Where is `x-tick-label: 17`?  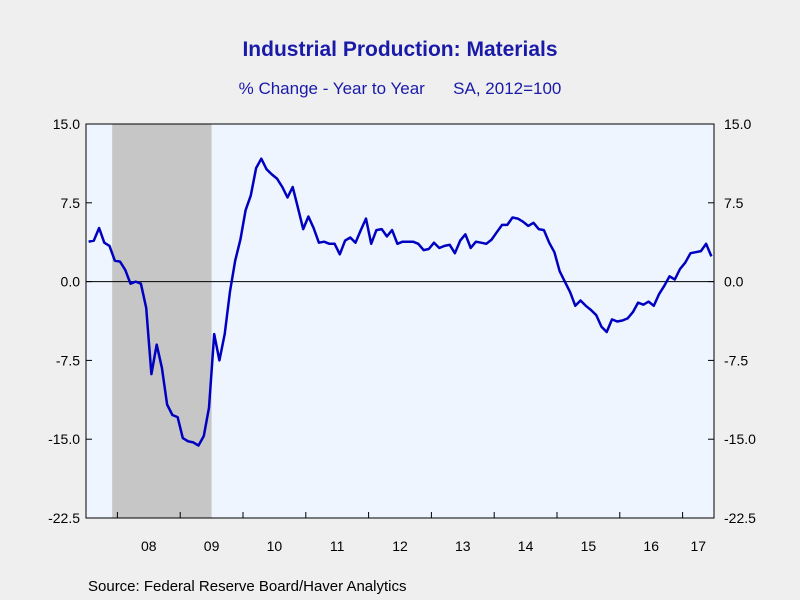
x-tick-label: 17 is located at coordinates (699, 546).